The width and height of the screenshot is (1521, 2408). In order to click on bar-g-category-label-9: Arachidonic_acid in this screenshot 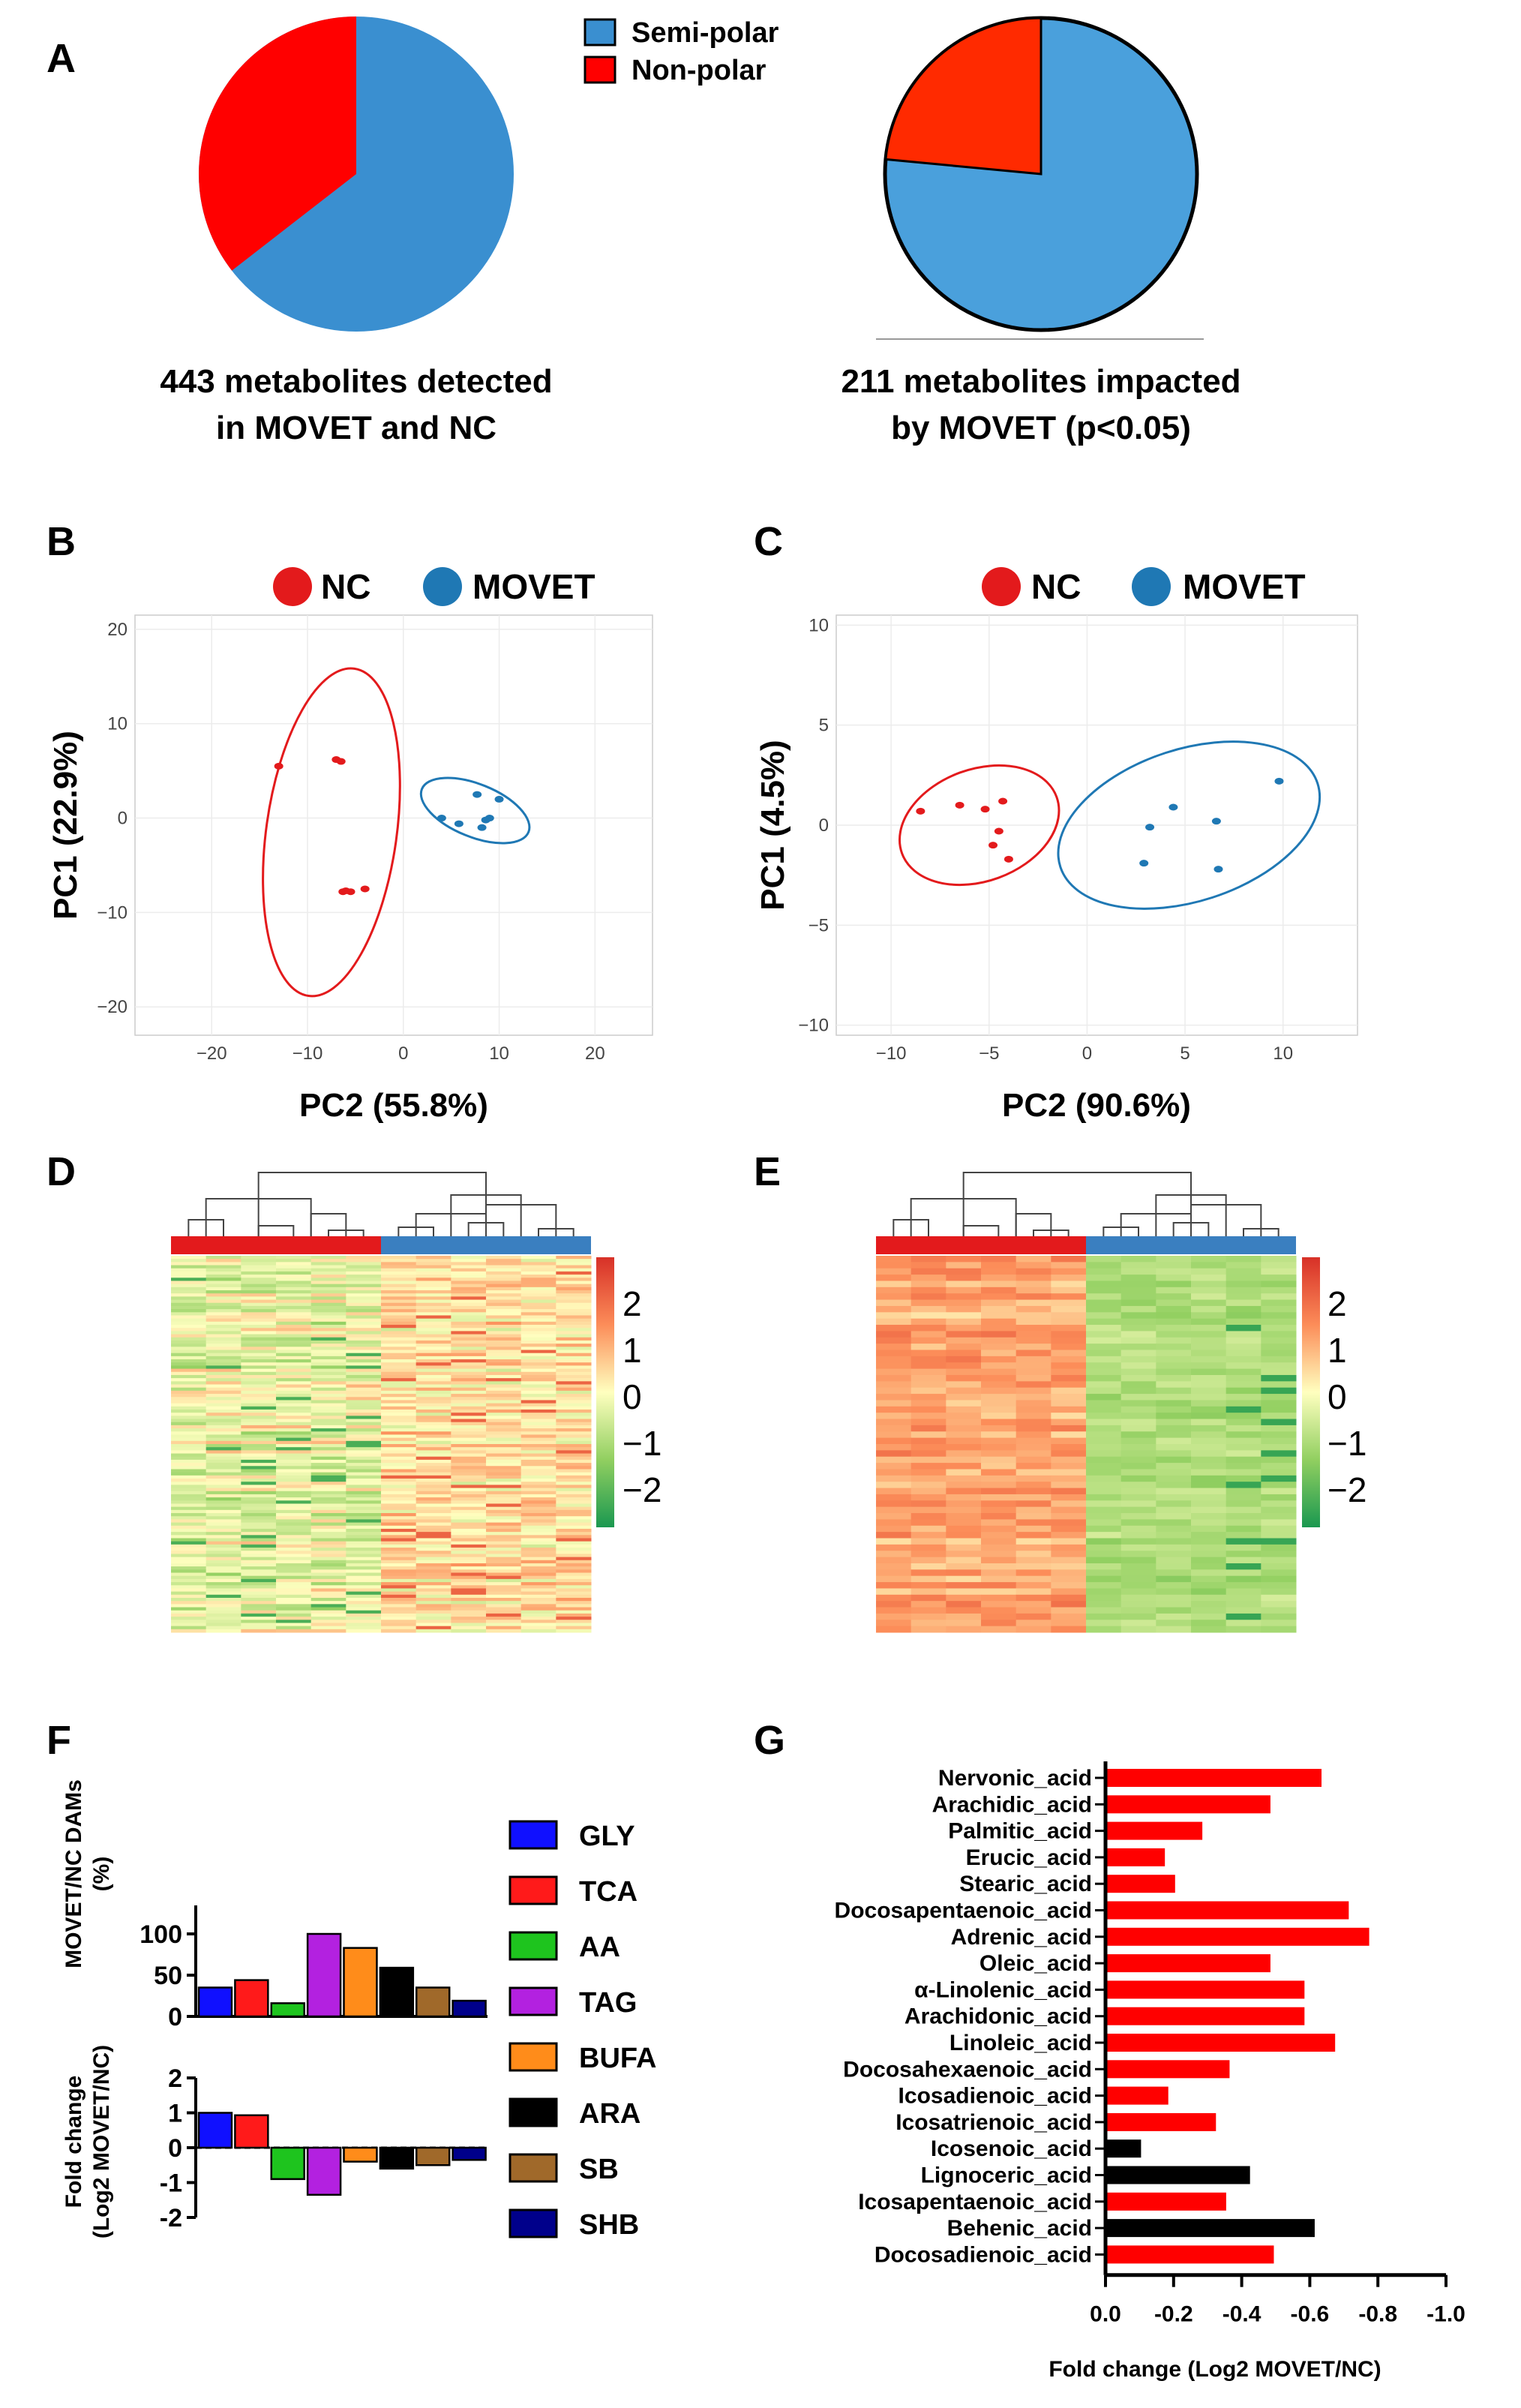, I will do `click(998, 2016)`.